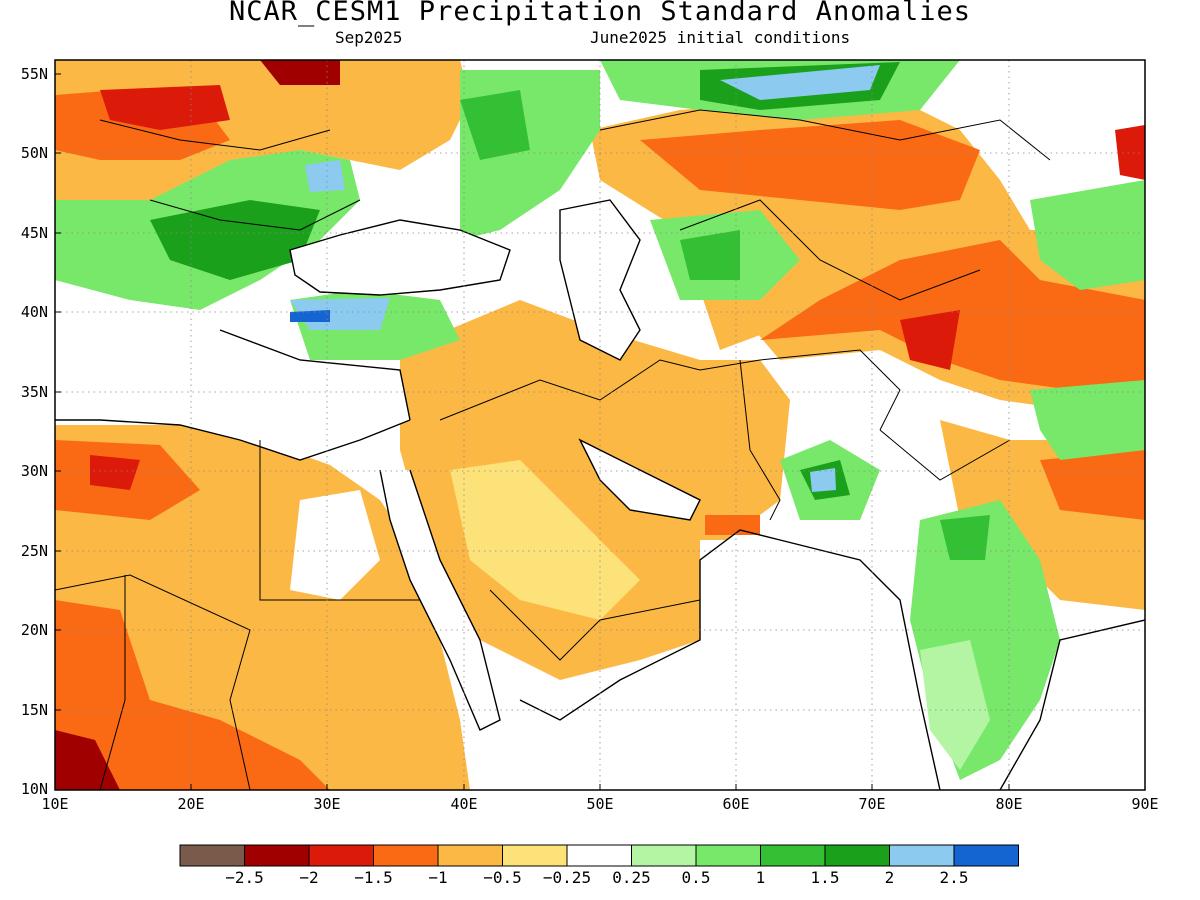 The width and height of the screenshot is (1200, 900). What do you see at coordinates (730, 665) in the screenshot?
I see `arabian-sea` at bounding box center [730, 665].